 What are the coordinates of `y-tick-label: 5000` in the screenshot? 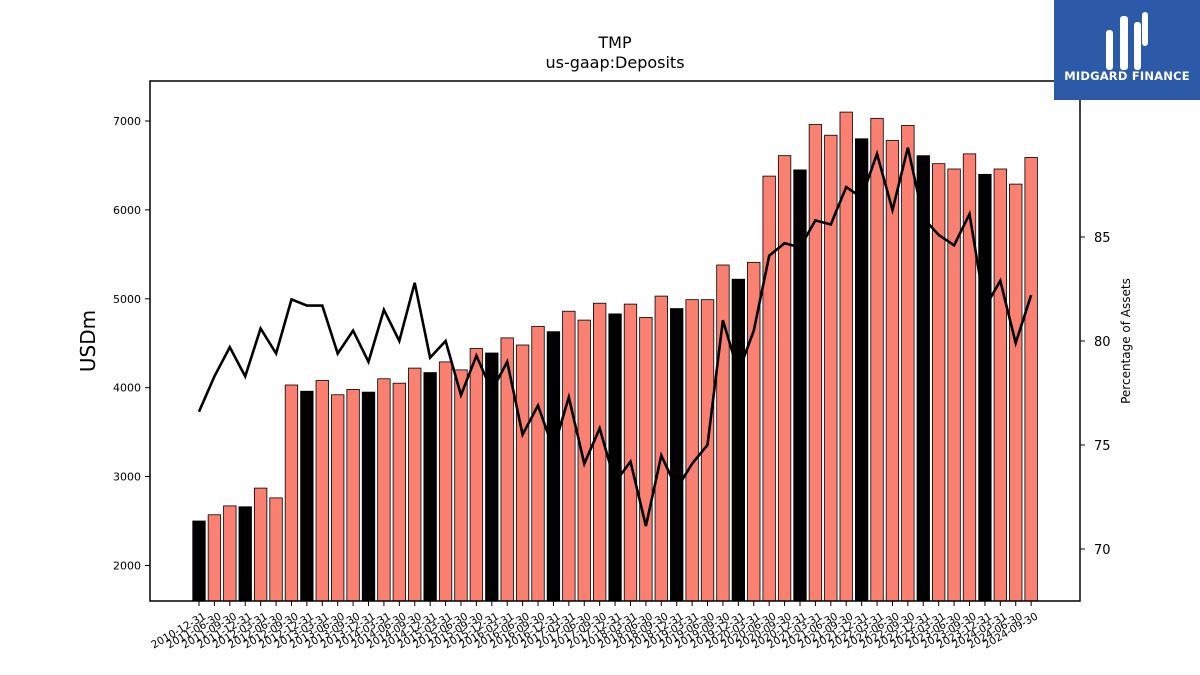 It's located at (127, 299).